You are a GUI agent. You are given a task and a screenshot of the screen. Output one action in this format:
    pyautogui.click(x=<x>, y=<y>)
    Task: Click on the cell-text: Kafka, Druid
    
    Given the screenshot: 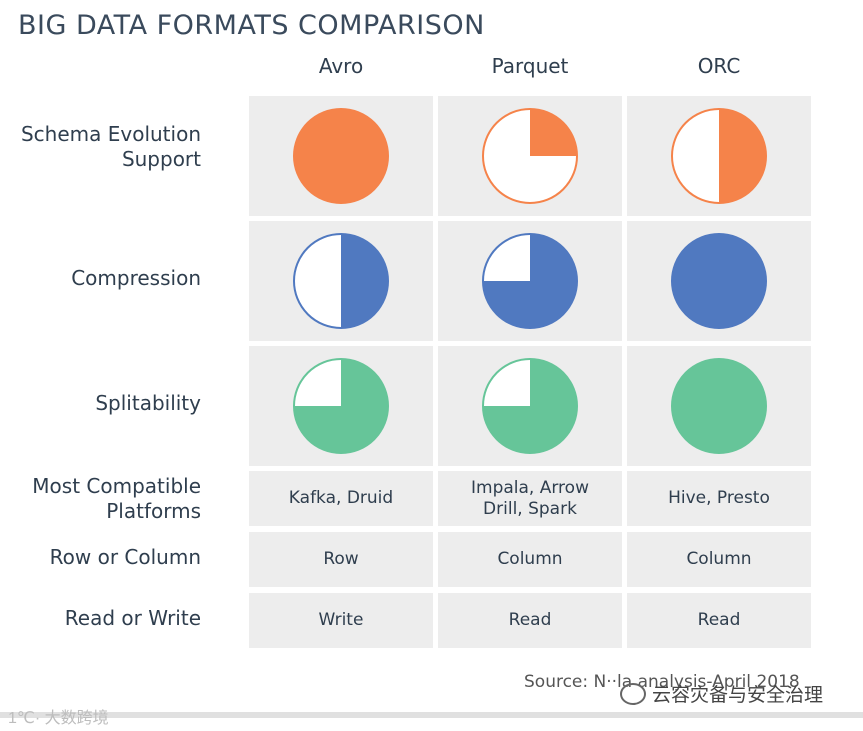 What is the action you would take?
    pyautogui.click(x=341, y=498)
    